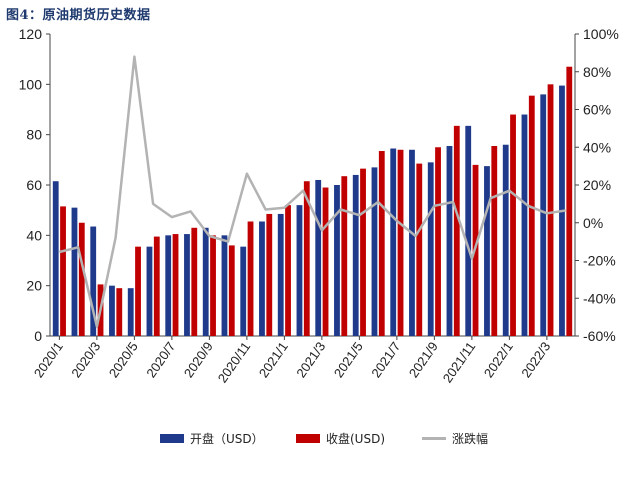  I want to click on y2-tick-label: 40%, so click(597, 147).